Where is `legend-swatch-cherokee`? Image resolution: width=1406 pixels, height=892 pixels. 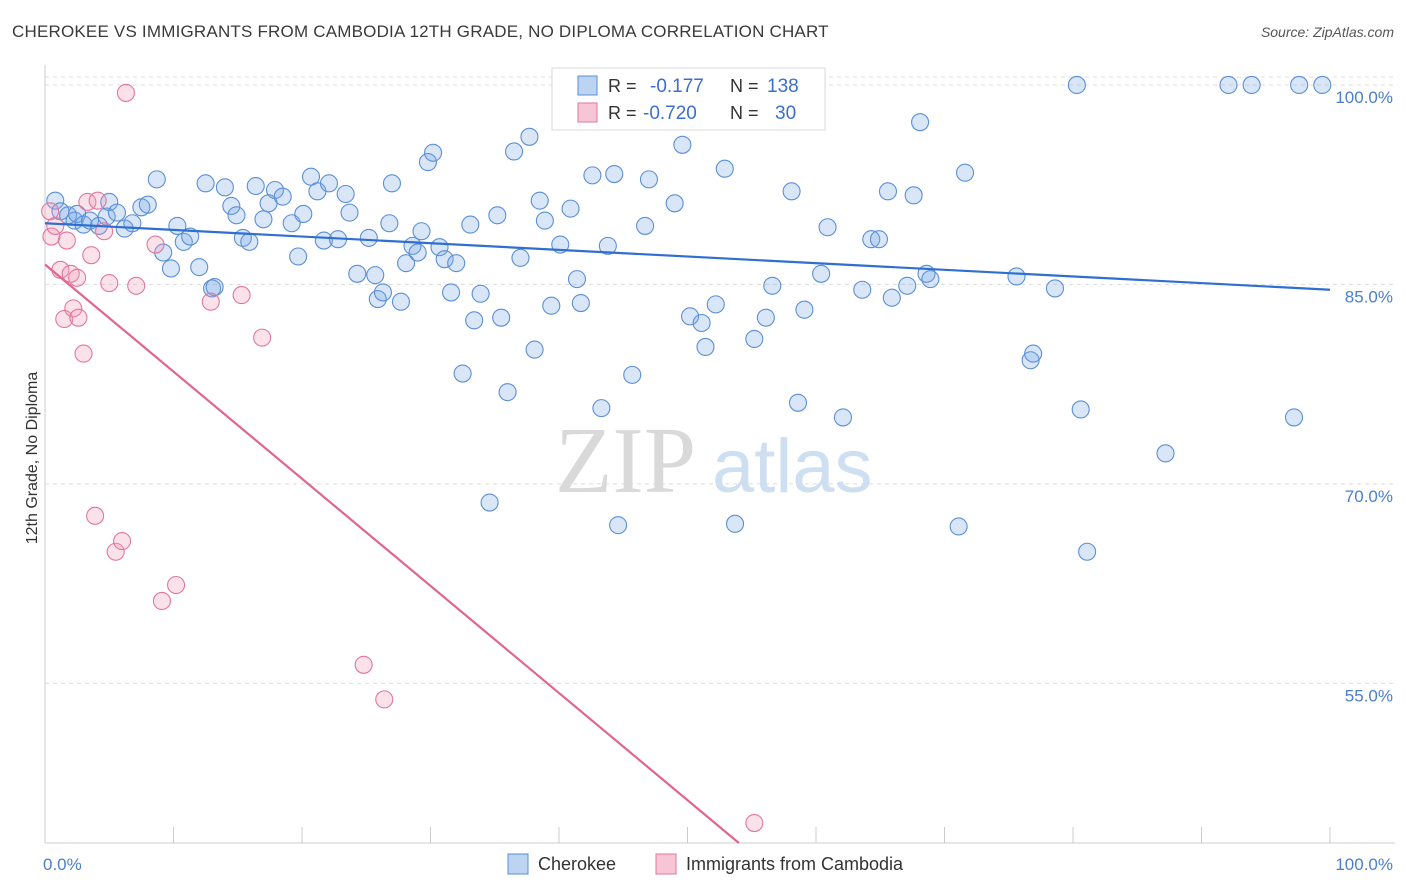 legend-swatch-cherokee is located at coordinates (587, 85).